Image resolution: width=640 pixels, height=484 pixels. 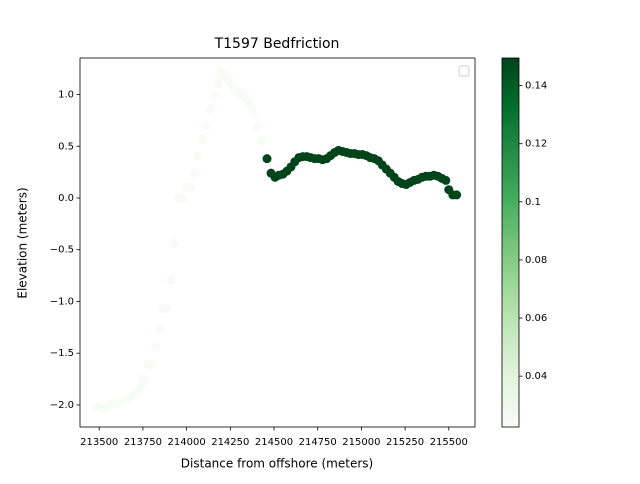 What do you see at coordinates (23, 242) in the screenshot?
I see `y-axis-label: Elevation (meters)` at bounding box center [23, 242].